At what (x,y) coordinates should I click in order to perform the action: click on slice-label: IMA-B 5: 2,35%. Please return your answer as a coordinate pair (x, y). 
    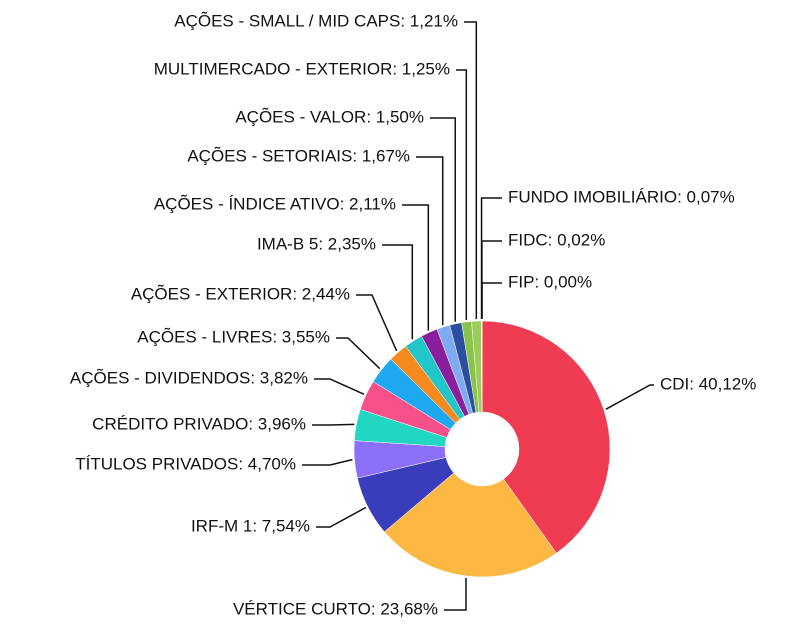
    Looking at the image, I should click on (316, 243).